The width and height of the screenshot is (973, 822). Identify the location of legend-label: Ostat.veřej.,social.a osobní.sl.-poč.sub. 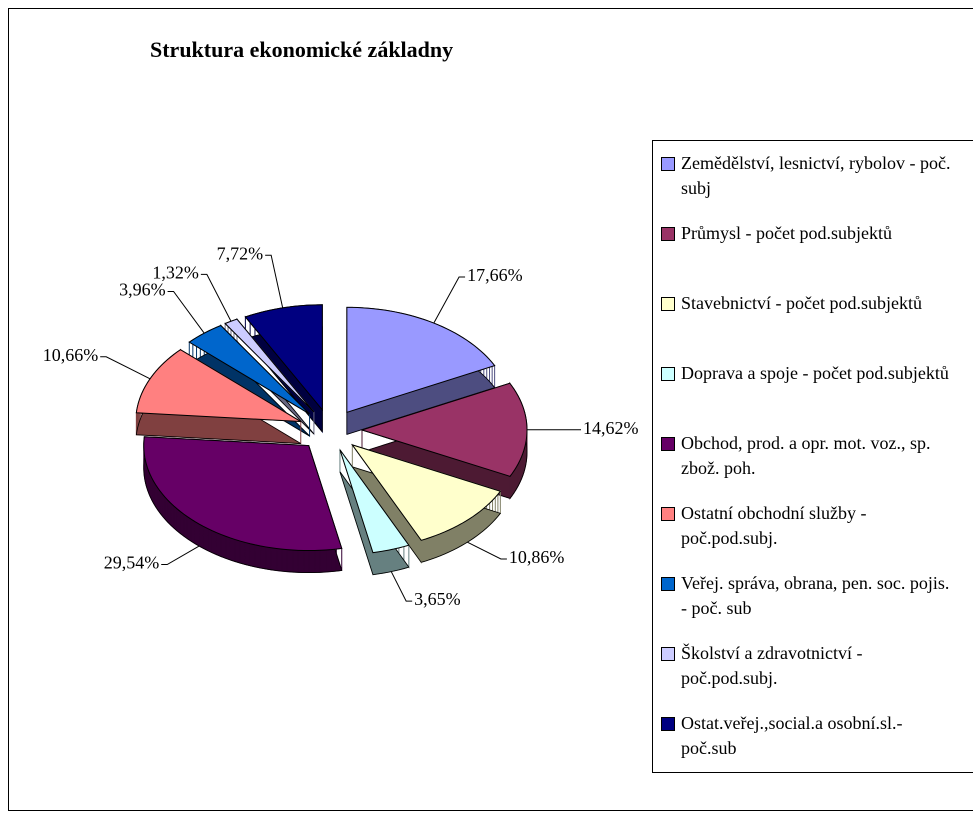
(792, 735).